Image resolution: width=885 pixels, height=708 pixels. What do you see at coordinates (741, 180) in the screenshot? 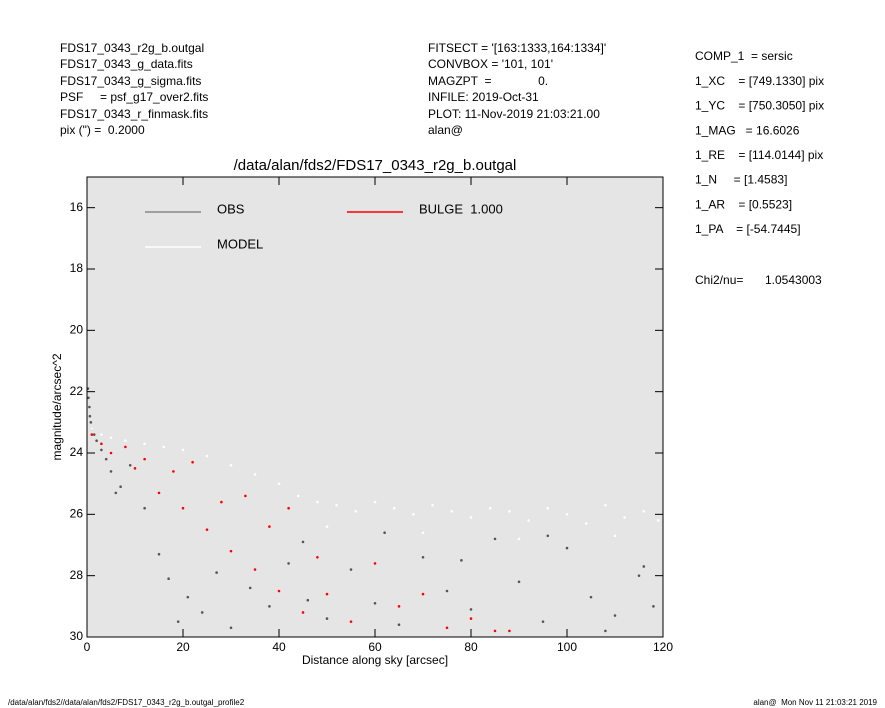
I see `fit-parameter: 1_N = [1.4583]` at bounding box center [741, 180].